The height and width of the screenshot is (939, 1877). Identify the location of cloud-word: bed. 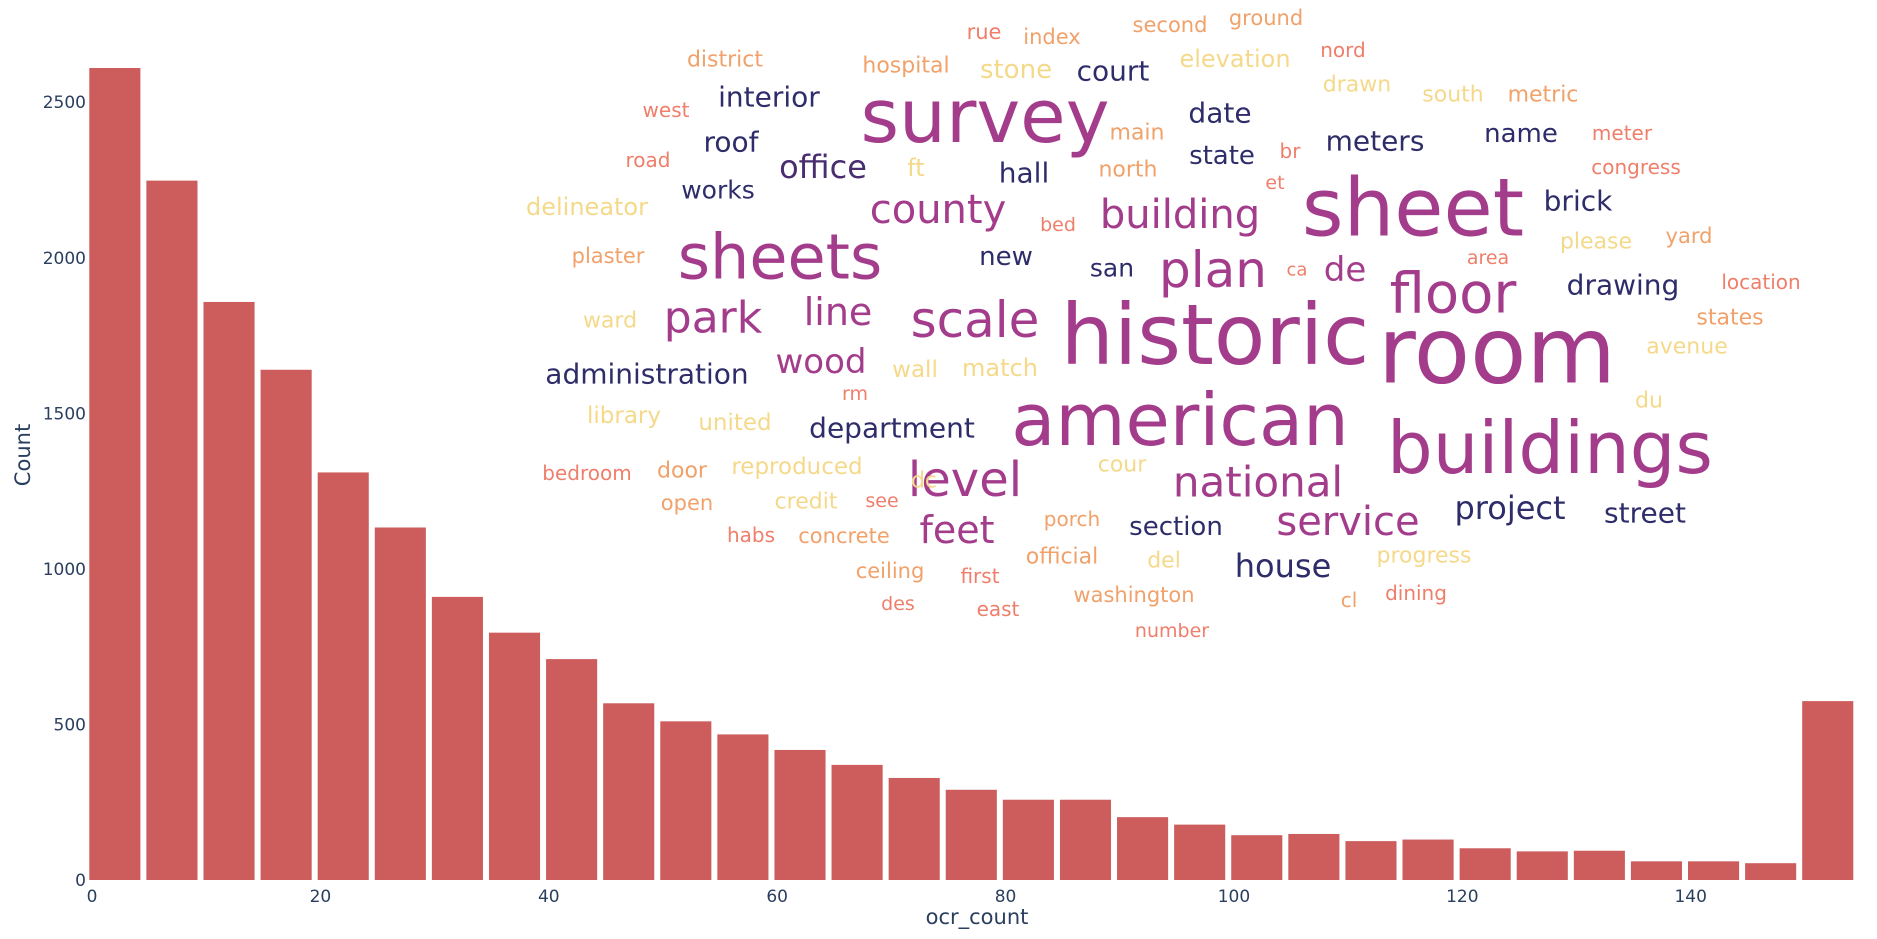
(1058, 225).